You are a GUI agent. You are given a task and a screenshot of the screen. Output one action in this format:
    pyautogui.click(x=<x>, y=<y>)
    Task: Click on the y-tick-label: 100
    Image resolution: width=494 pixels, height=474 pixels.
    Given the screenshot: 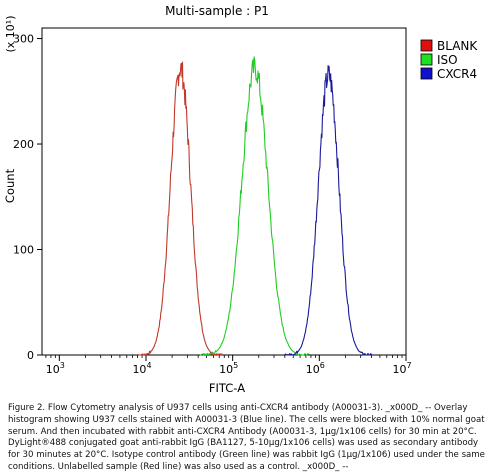 What is the action you would take?
    pyautogui.click(x=23, y=250)
    